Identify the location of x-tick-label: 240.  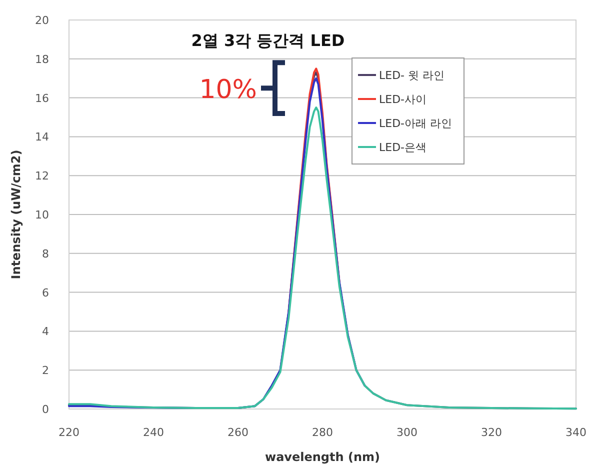
(153, 432).